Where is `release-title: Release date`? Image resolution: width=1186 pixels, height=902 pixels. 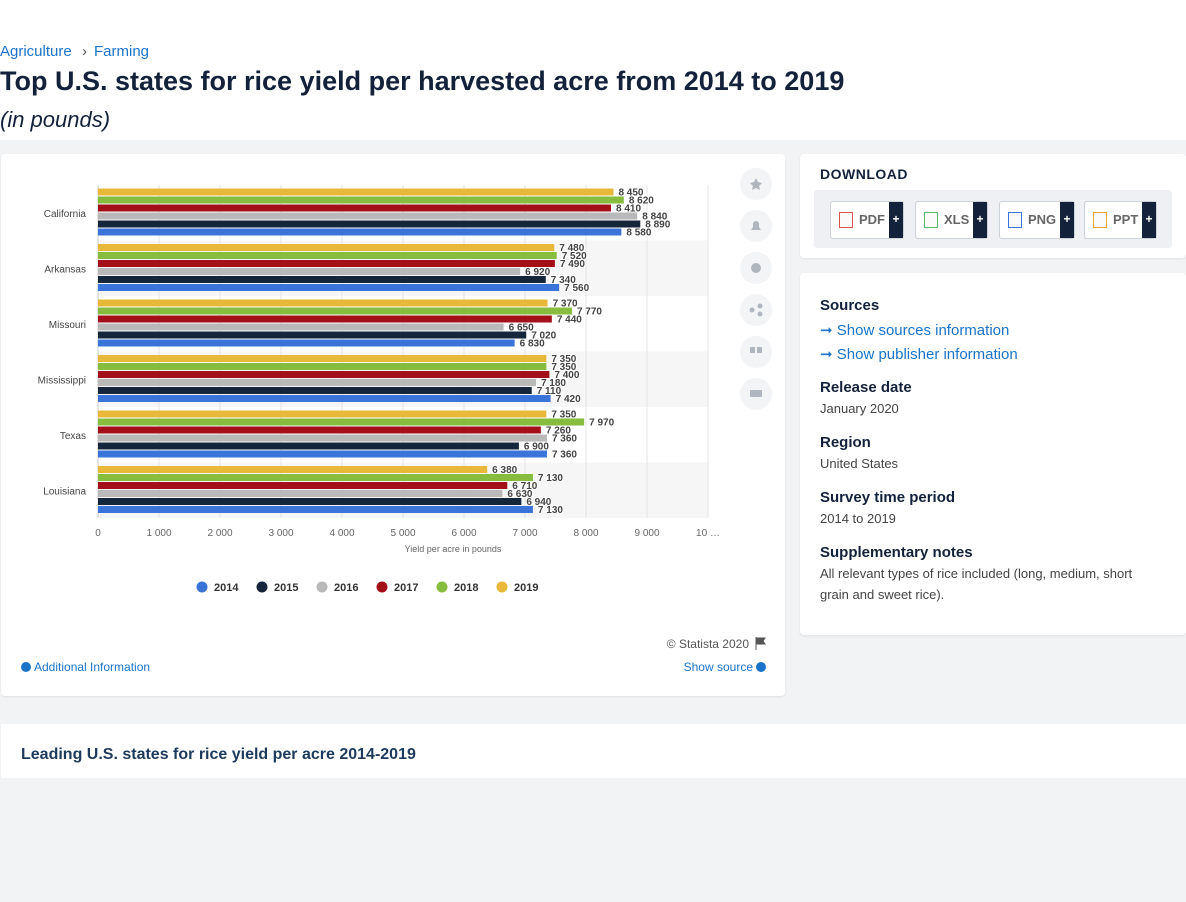
release-title: Release date is located at coordinates (866, 387).